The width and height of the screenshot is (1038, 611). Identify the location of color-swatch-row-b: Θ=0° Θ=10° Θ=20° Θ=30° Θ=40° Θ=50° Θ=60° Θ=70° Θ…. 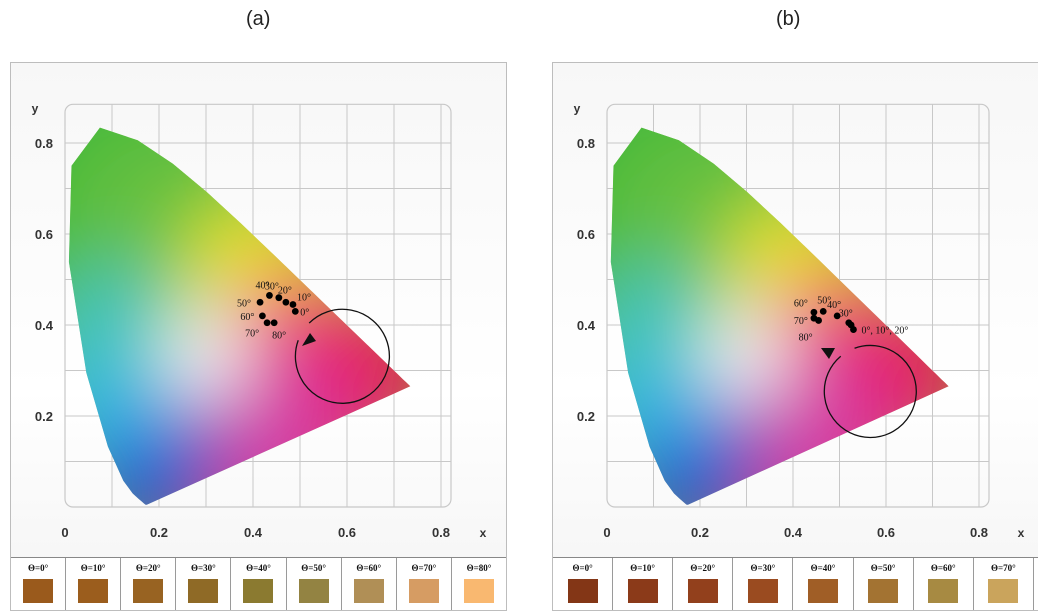
(795, 583).